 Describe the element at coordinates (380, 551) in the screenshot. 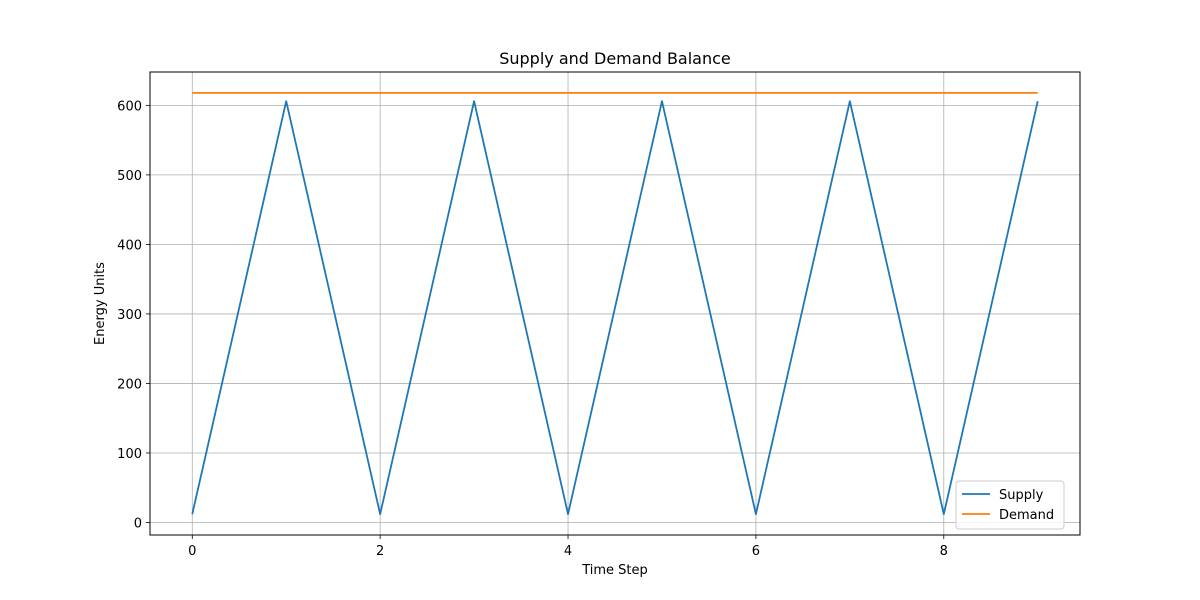

I see `x-tick-label: 2` at that location.